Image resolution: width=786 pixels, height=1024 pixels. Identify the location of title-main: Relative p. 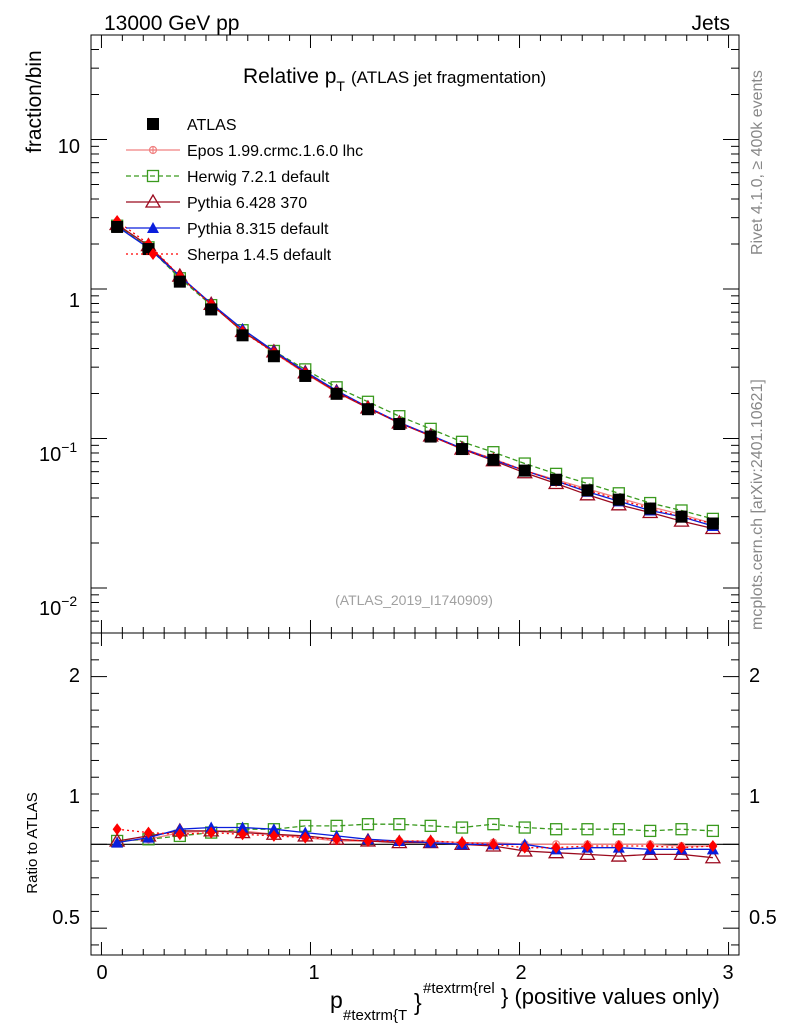
(289, 76).